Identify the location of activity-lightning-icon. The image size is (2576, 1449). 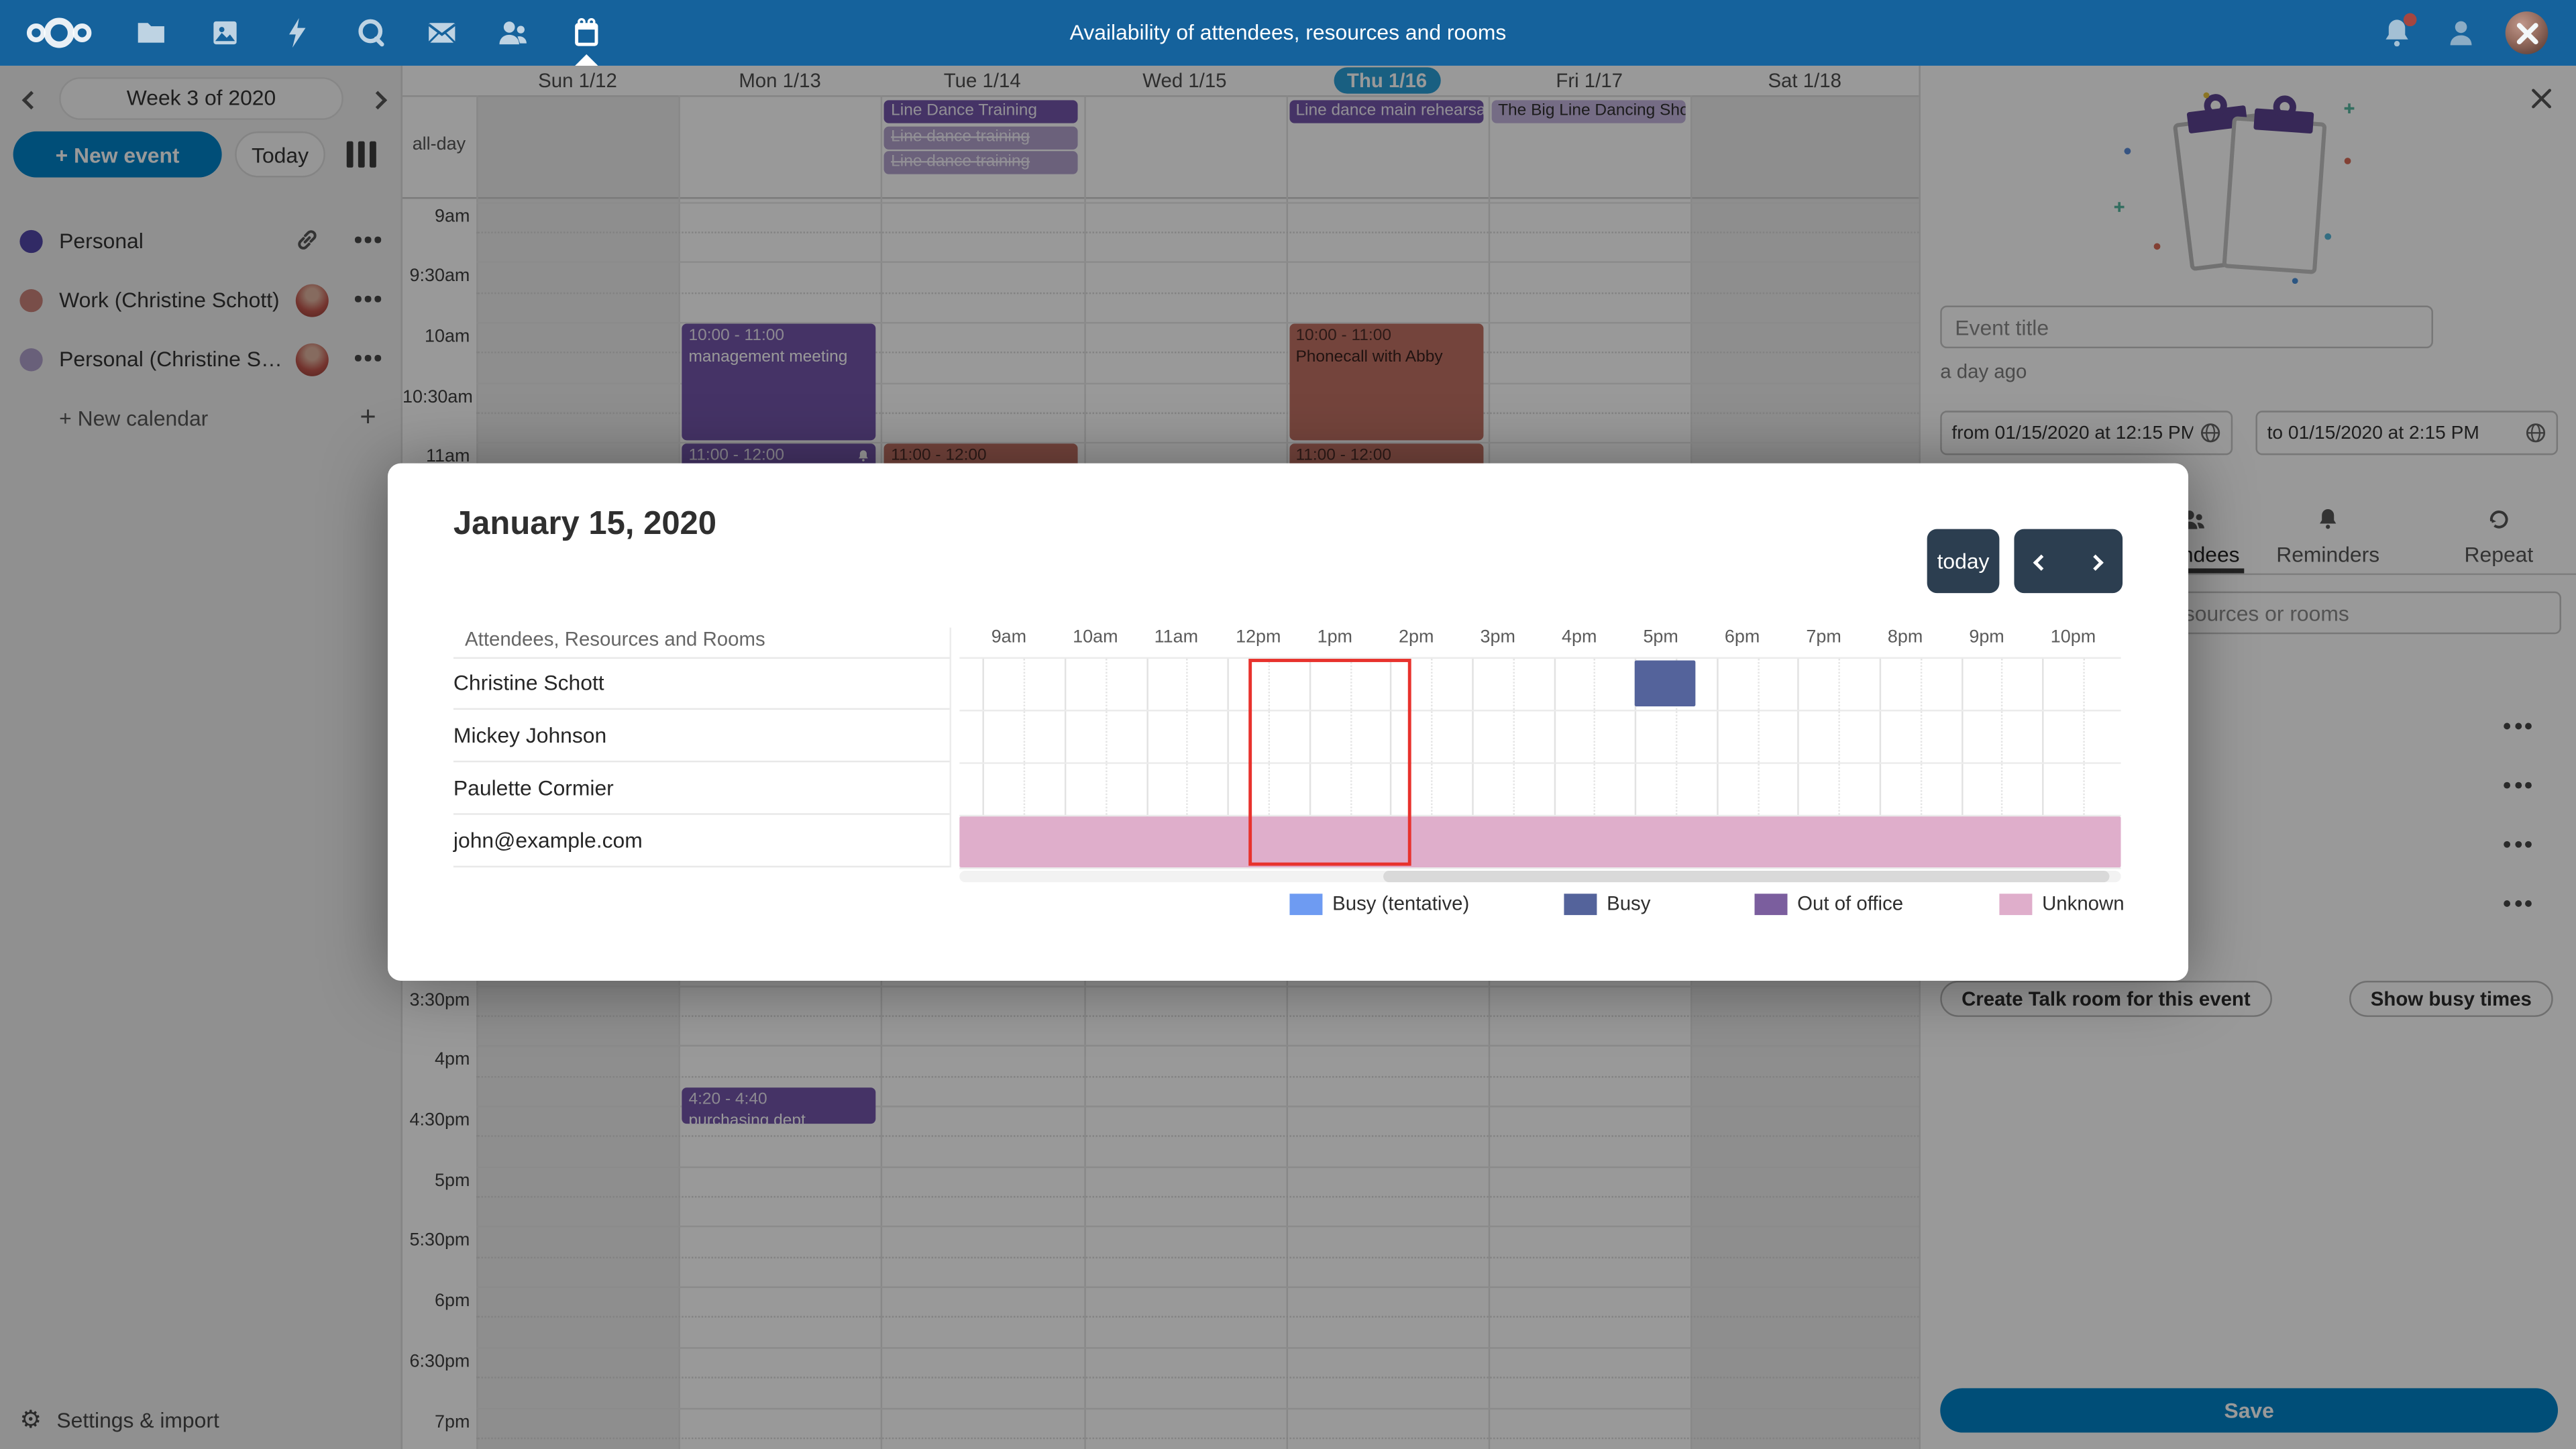
(297, 32).